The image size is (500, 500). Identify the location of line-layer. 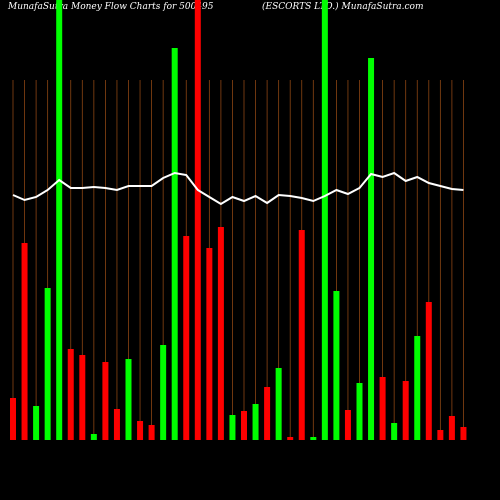
(238, 188).